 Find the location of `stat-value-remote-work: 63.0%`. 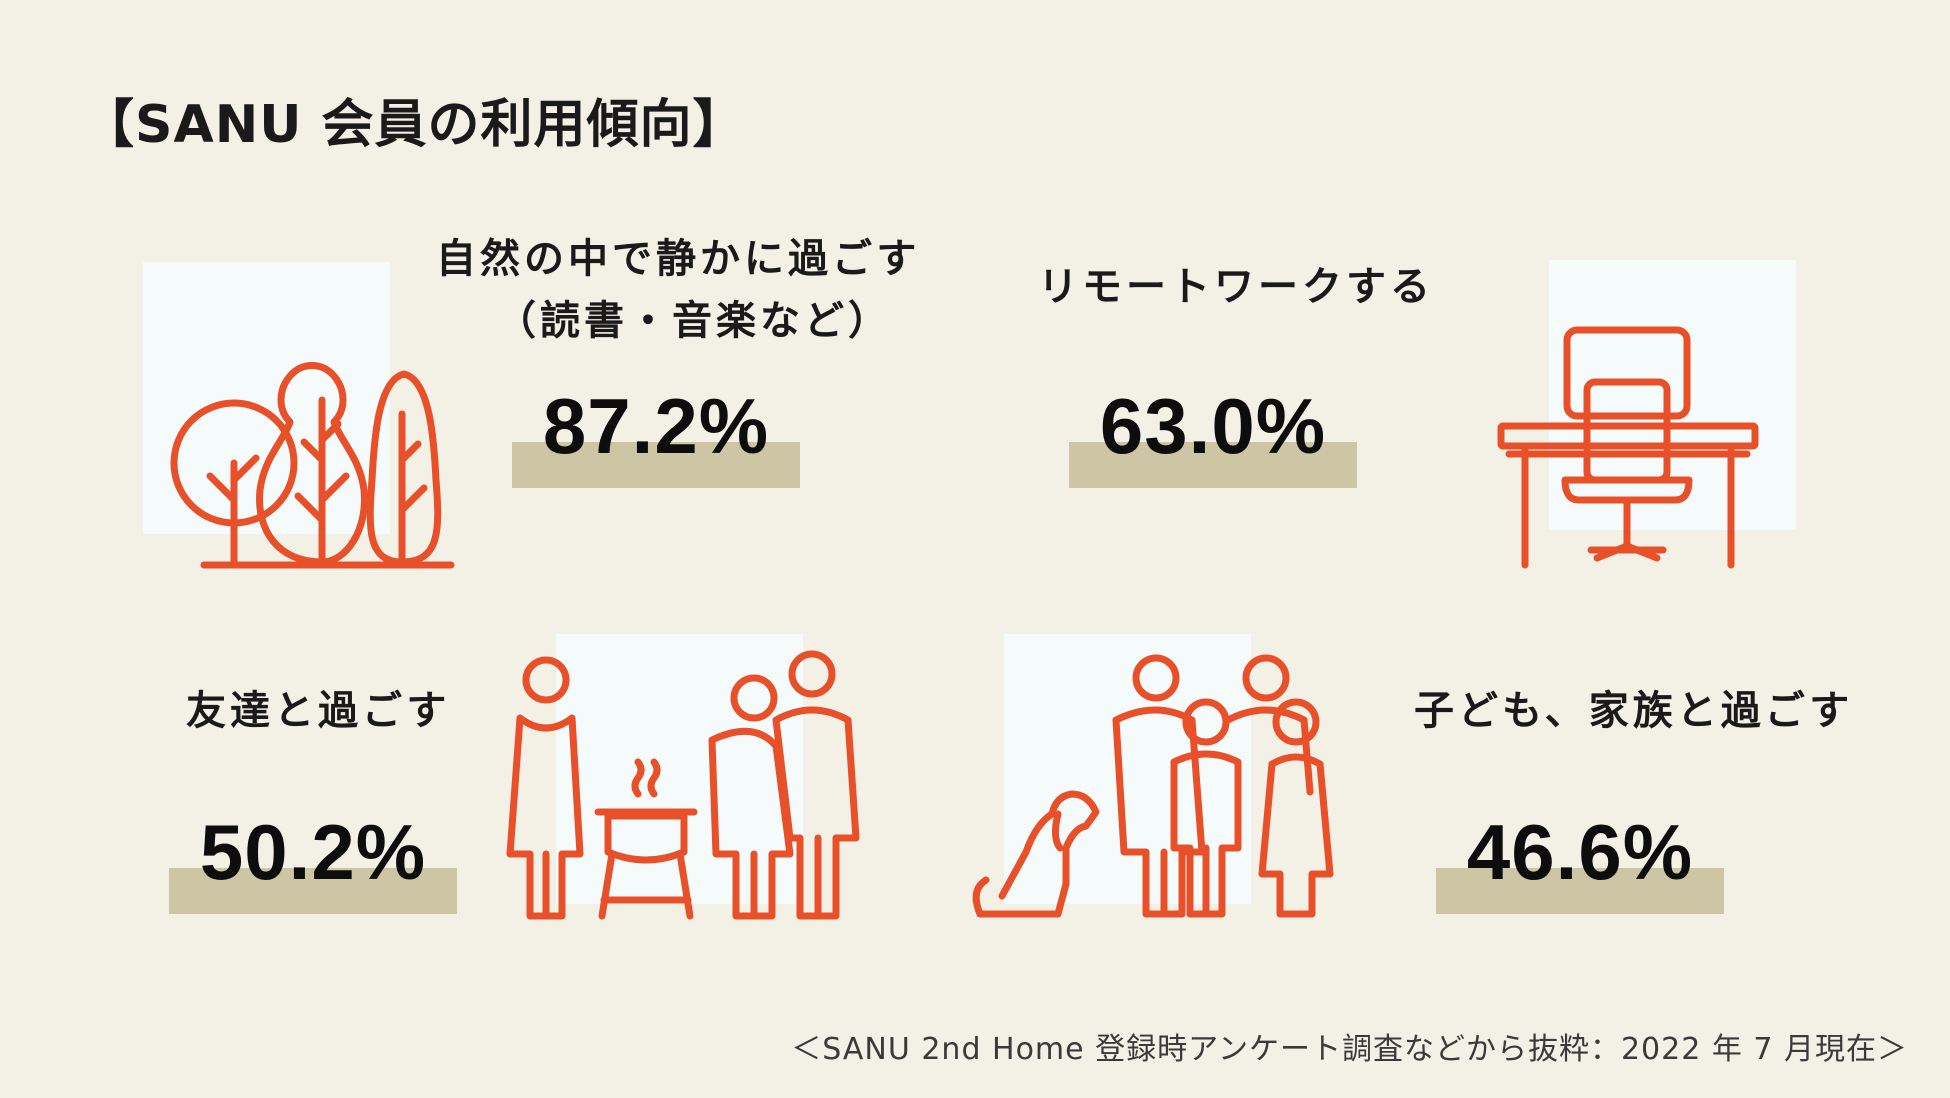

stat-value-remote-work: 63.0% is located at coordinates (1213, 426).